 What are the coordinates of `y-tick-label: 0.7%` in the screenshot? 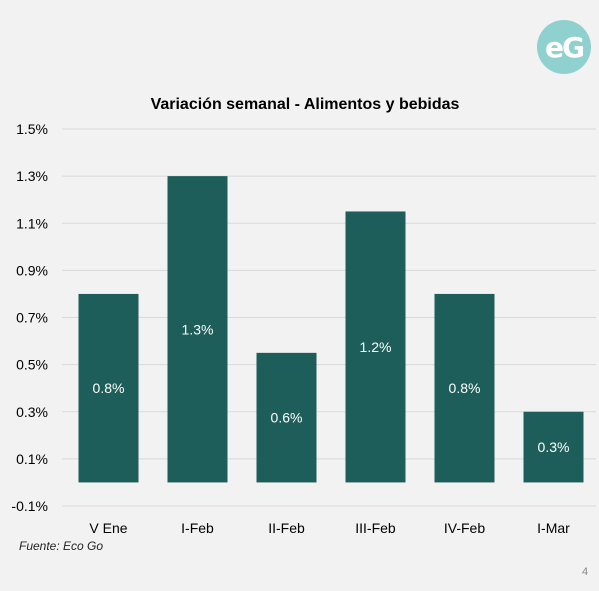 It's located at (32, 318).